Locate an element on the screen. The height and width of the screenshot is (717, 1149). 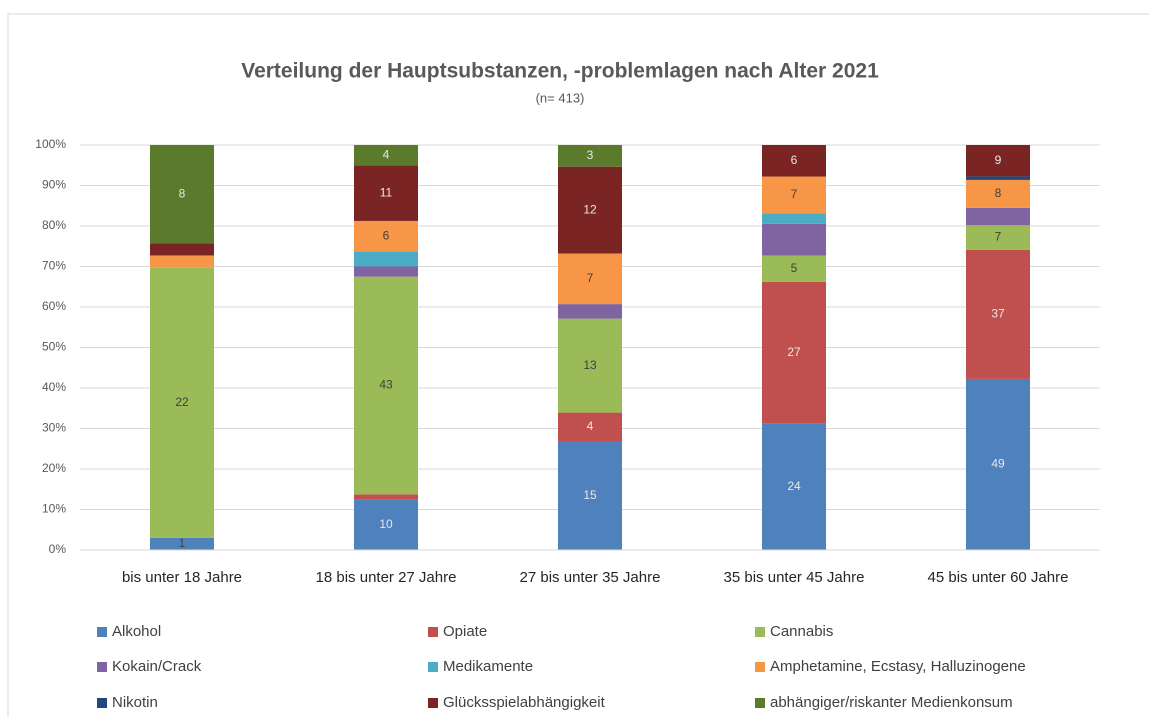
data-label: 5 is located at coordinates (794, 268).